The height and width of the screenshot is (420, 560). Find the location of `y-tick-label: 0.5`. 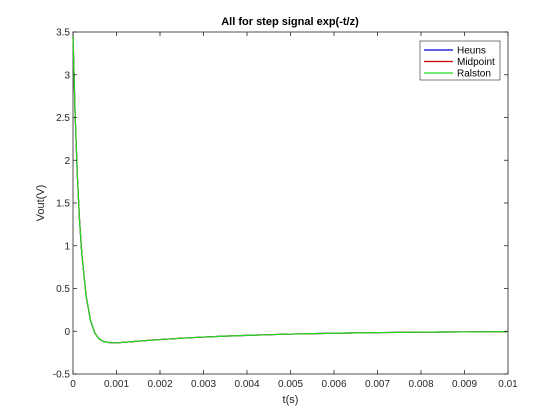

y-tick-label: 0.5 is located at coordinates (63, 289).